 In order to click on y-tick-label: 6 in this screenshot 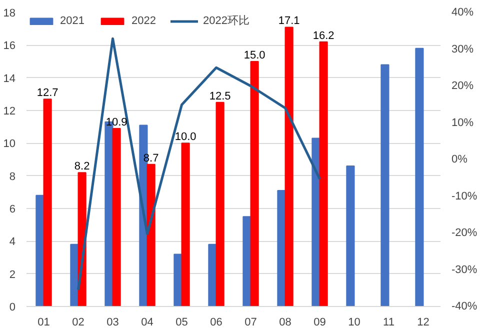, I will do `click(12, 210)`.